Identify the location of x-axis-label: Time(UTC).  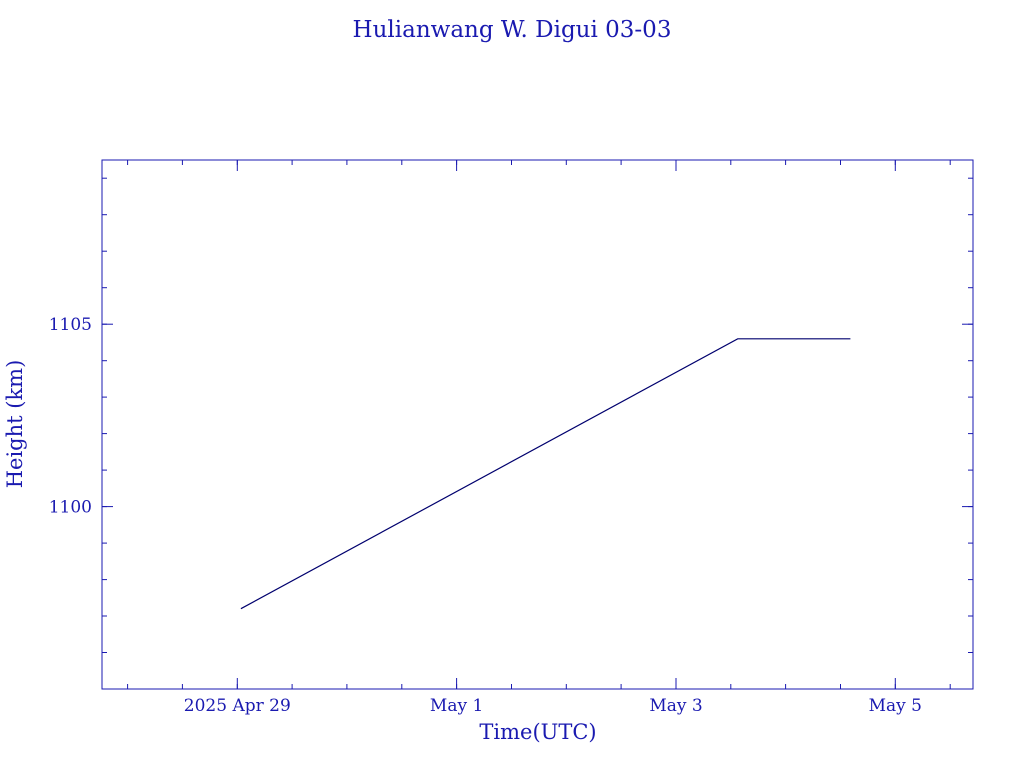
(537, 732).